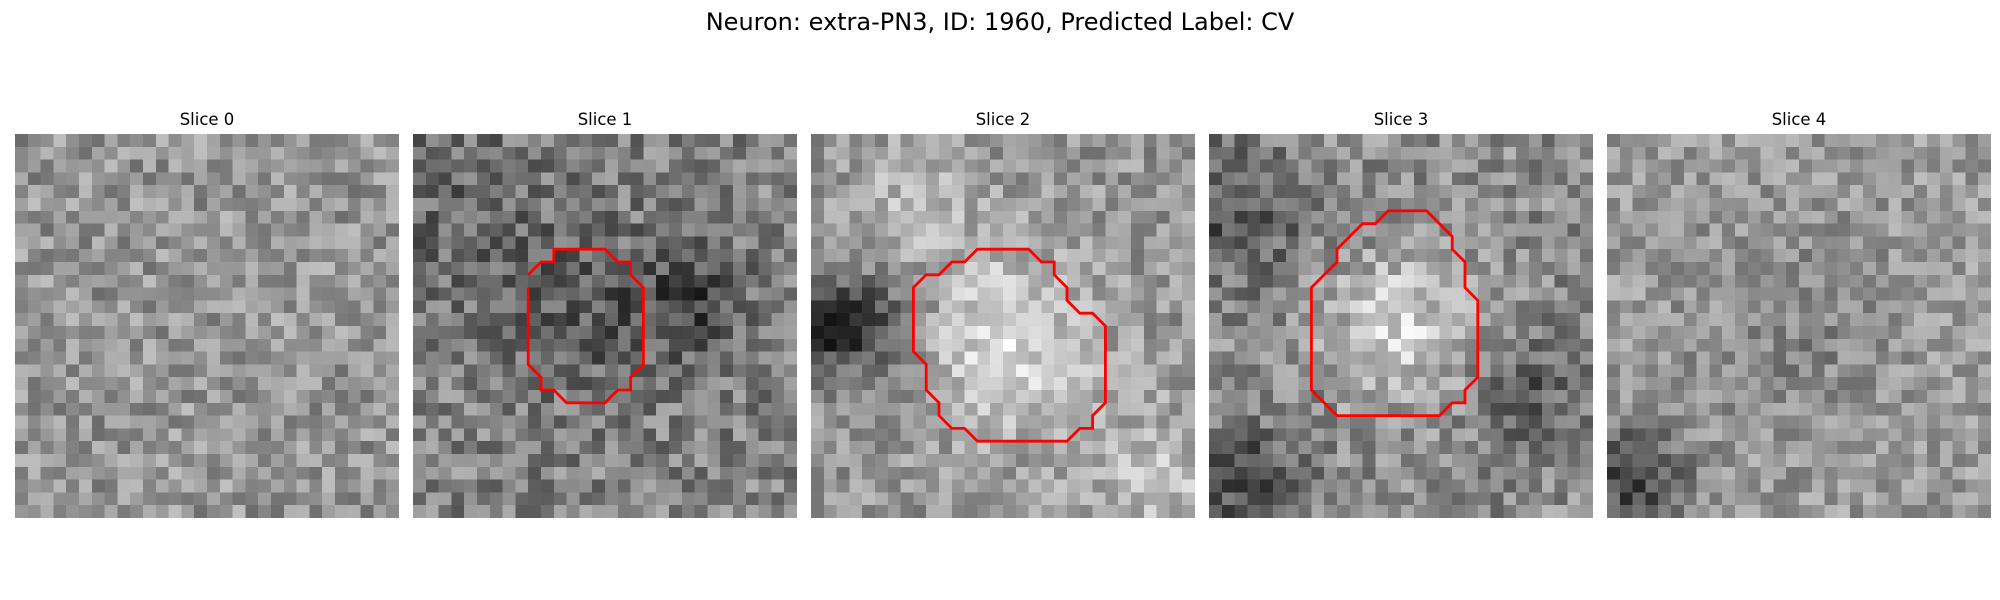  What do you see at coordinates (1401, 119) in the screenshot?
I see `slice-title: Slice 3` at bounding box center [1401, 119].